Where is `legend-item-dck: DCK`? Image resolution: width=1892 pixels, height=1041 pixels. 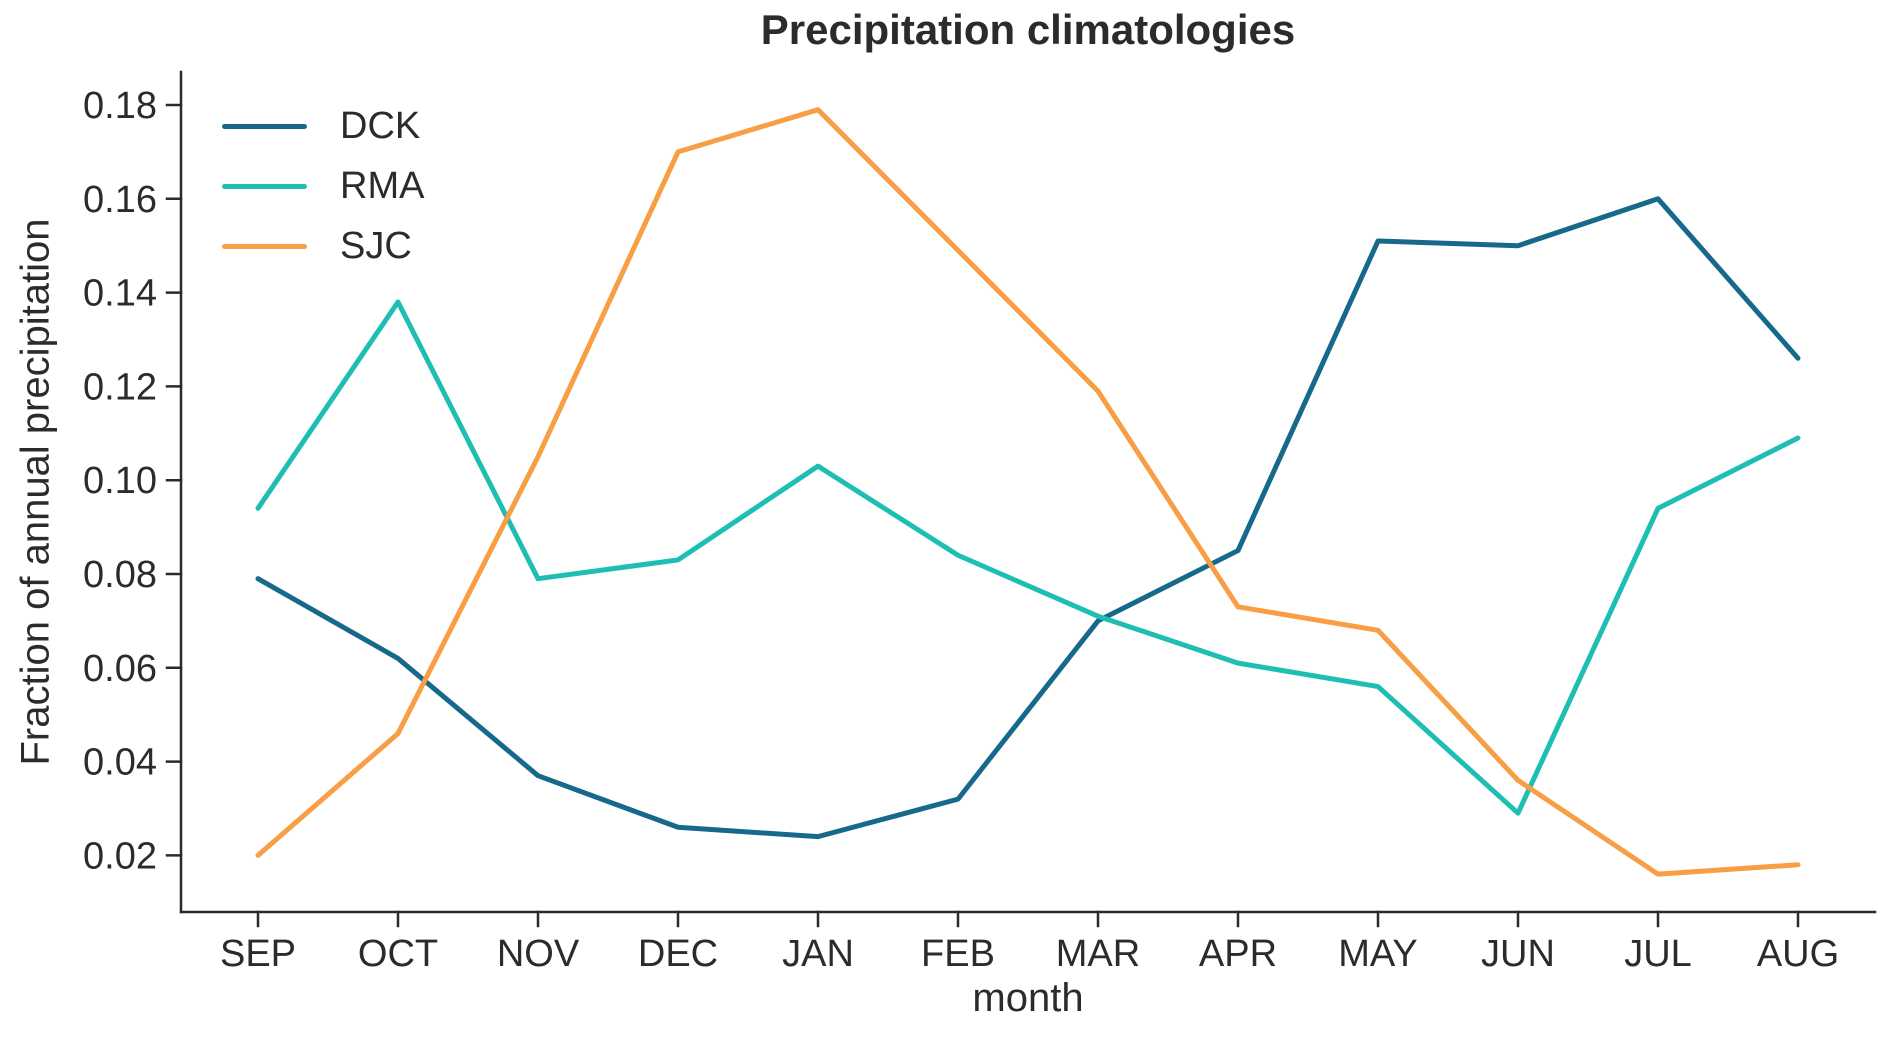
legend-item-dck: DCK is located at coordinates (323, 126).